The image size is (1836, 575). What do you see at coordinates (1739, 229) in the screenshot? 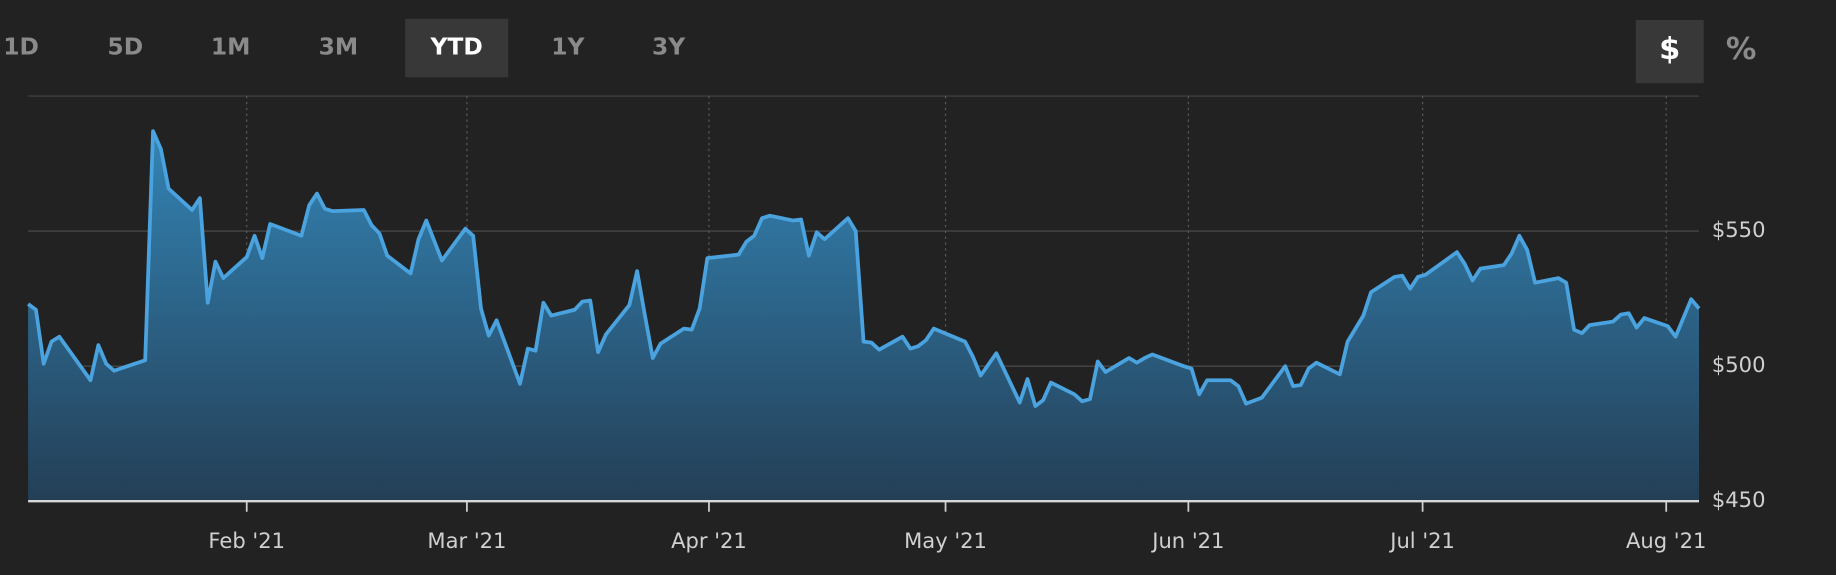
I see `y-tick-label: $550` at bounding box center [1739, 229].